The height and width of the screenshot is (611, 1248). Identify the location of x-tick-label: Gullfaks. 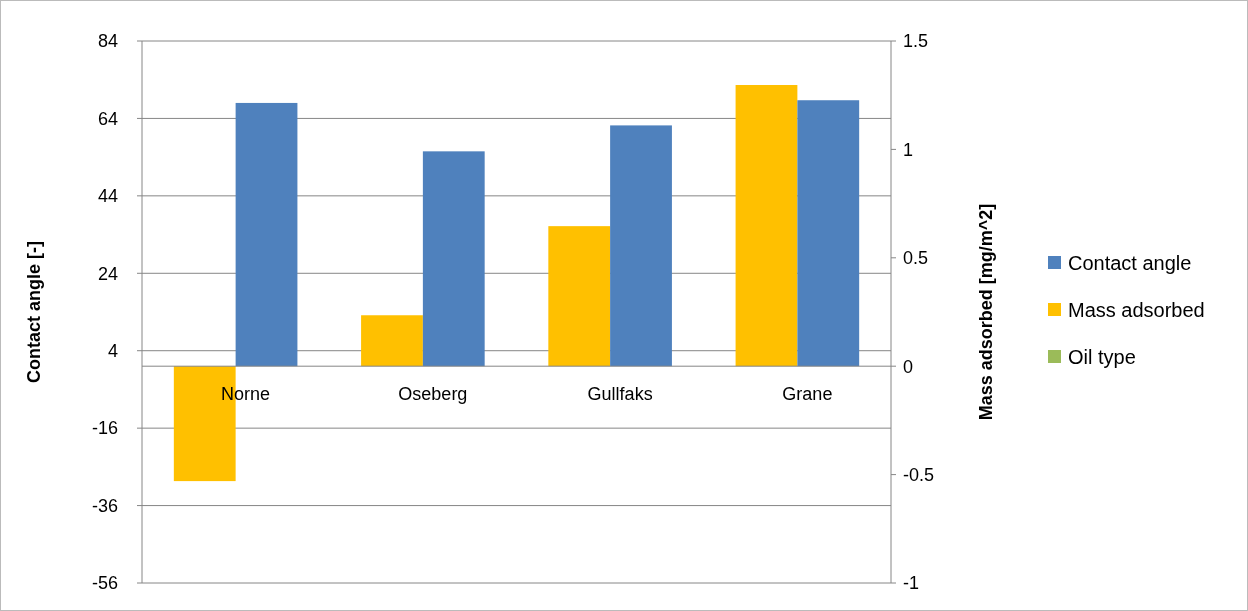
(620, 394).